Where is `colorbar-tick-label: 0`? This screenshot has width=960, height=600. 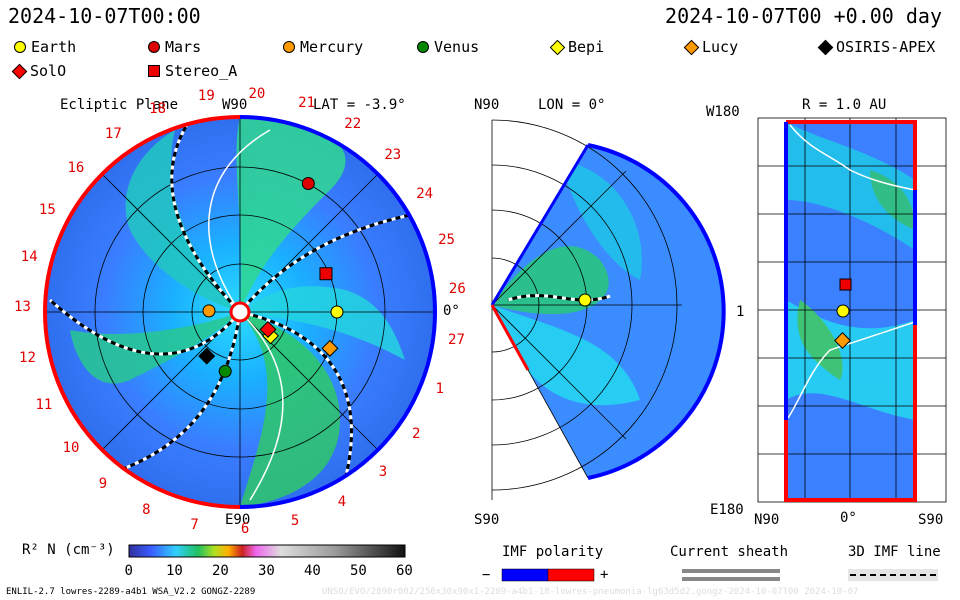 colorbar-tick-label: 0 is located at coordinates (128, 571).